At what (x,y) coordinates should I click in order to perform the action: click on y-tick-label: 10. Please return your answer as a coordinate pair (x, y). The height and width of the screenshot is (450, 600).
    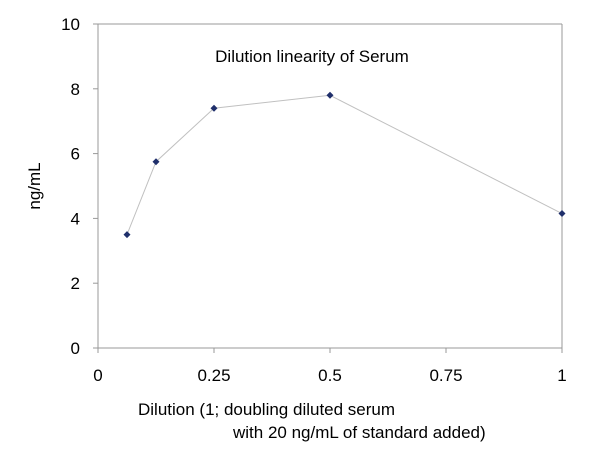
    Looking at the image, I should click on (70, 24).